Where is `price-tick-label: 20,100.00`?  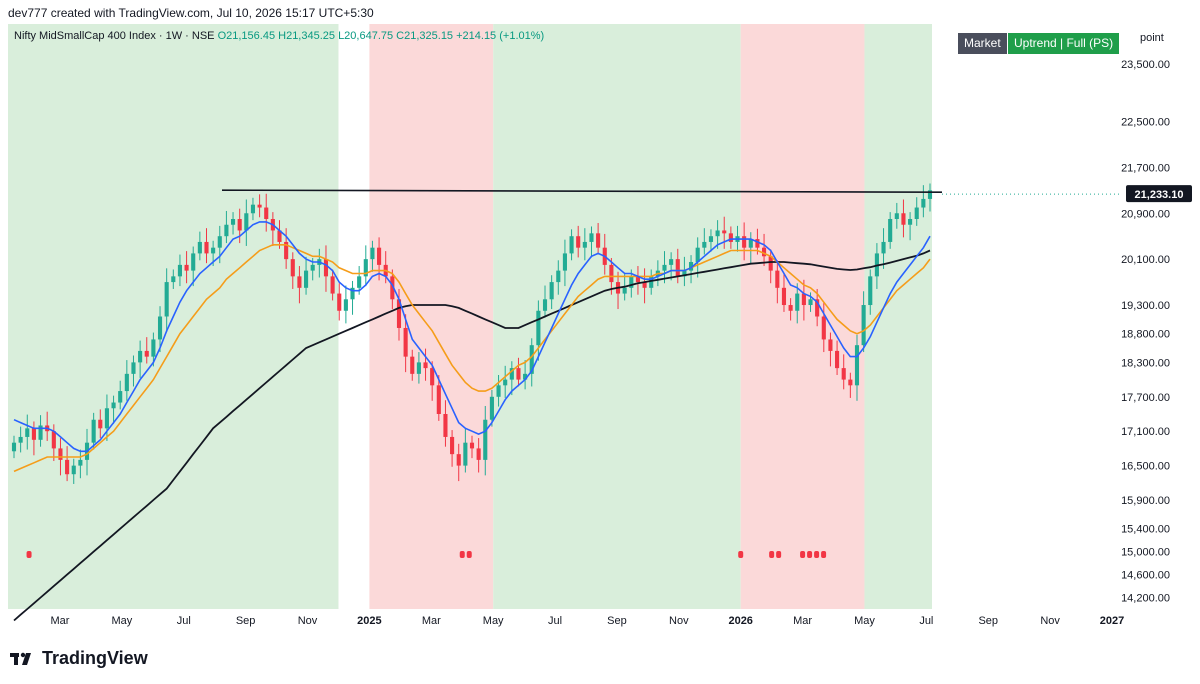
price-tick-label: 20,100.00 is located at coordinates (1145, 260).